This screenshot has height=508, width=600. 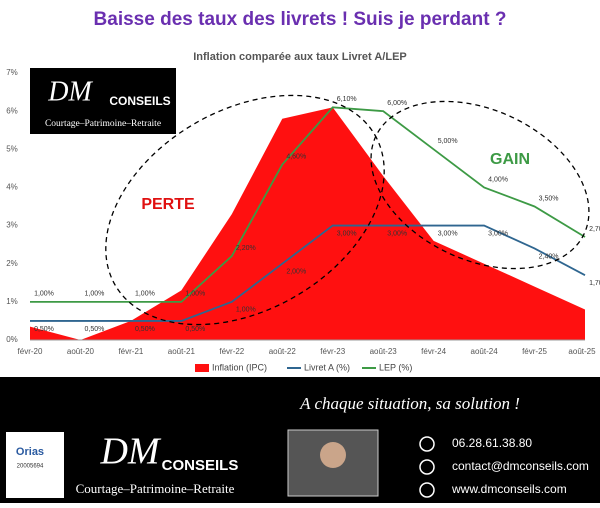 I want to click on value-label: 6,00%, so click(x=397, y=103).